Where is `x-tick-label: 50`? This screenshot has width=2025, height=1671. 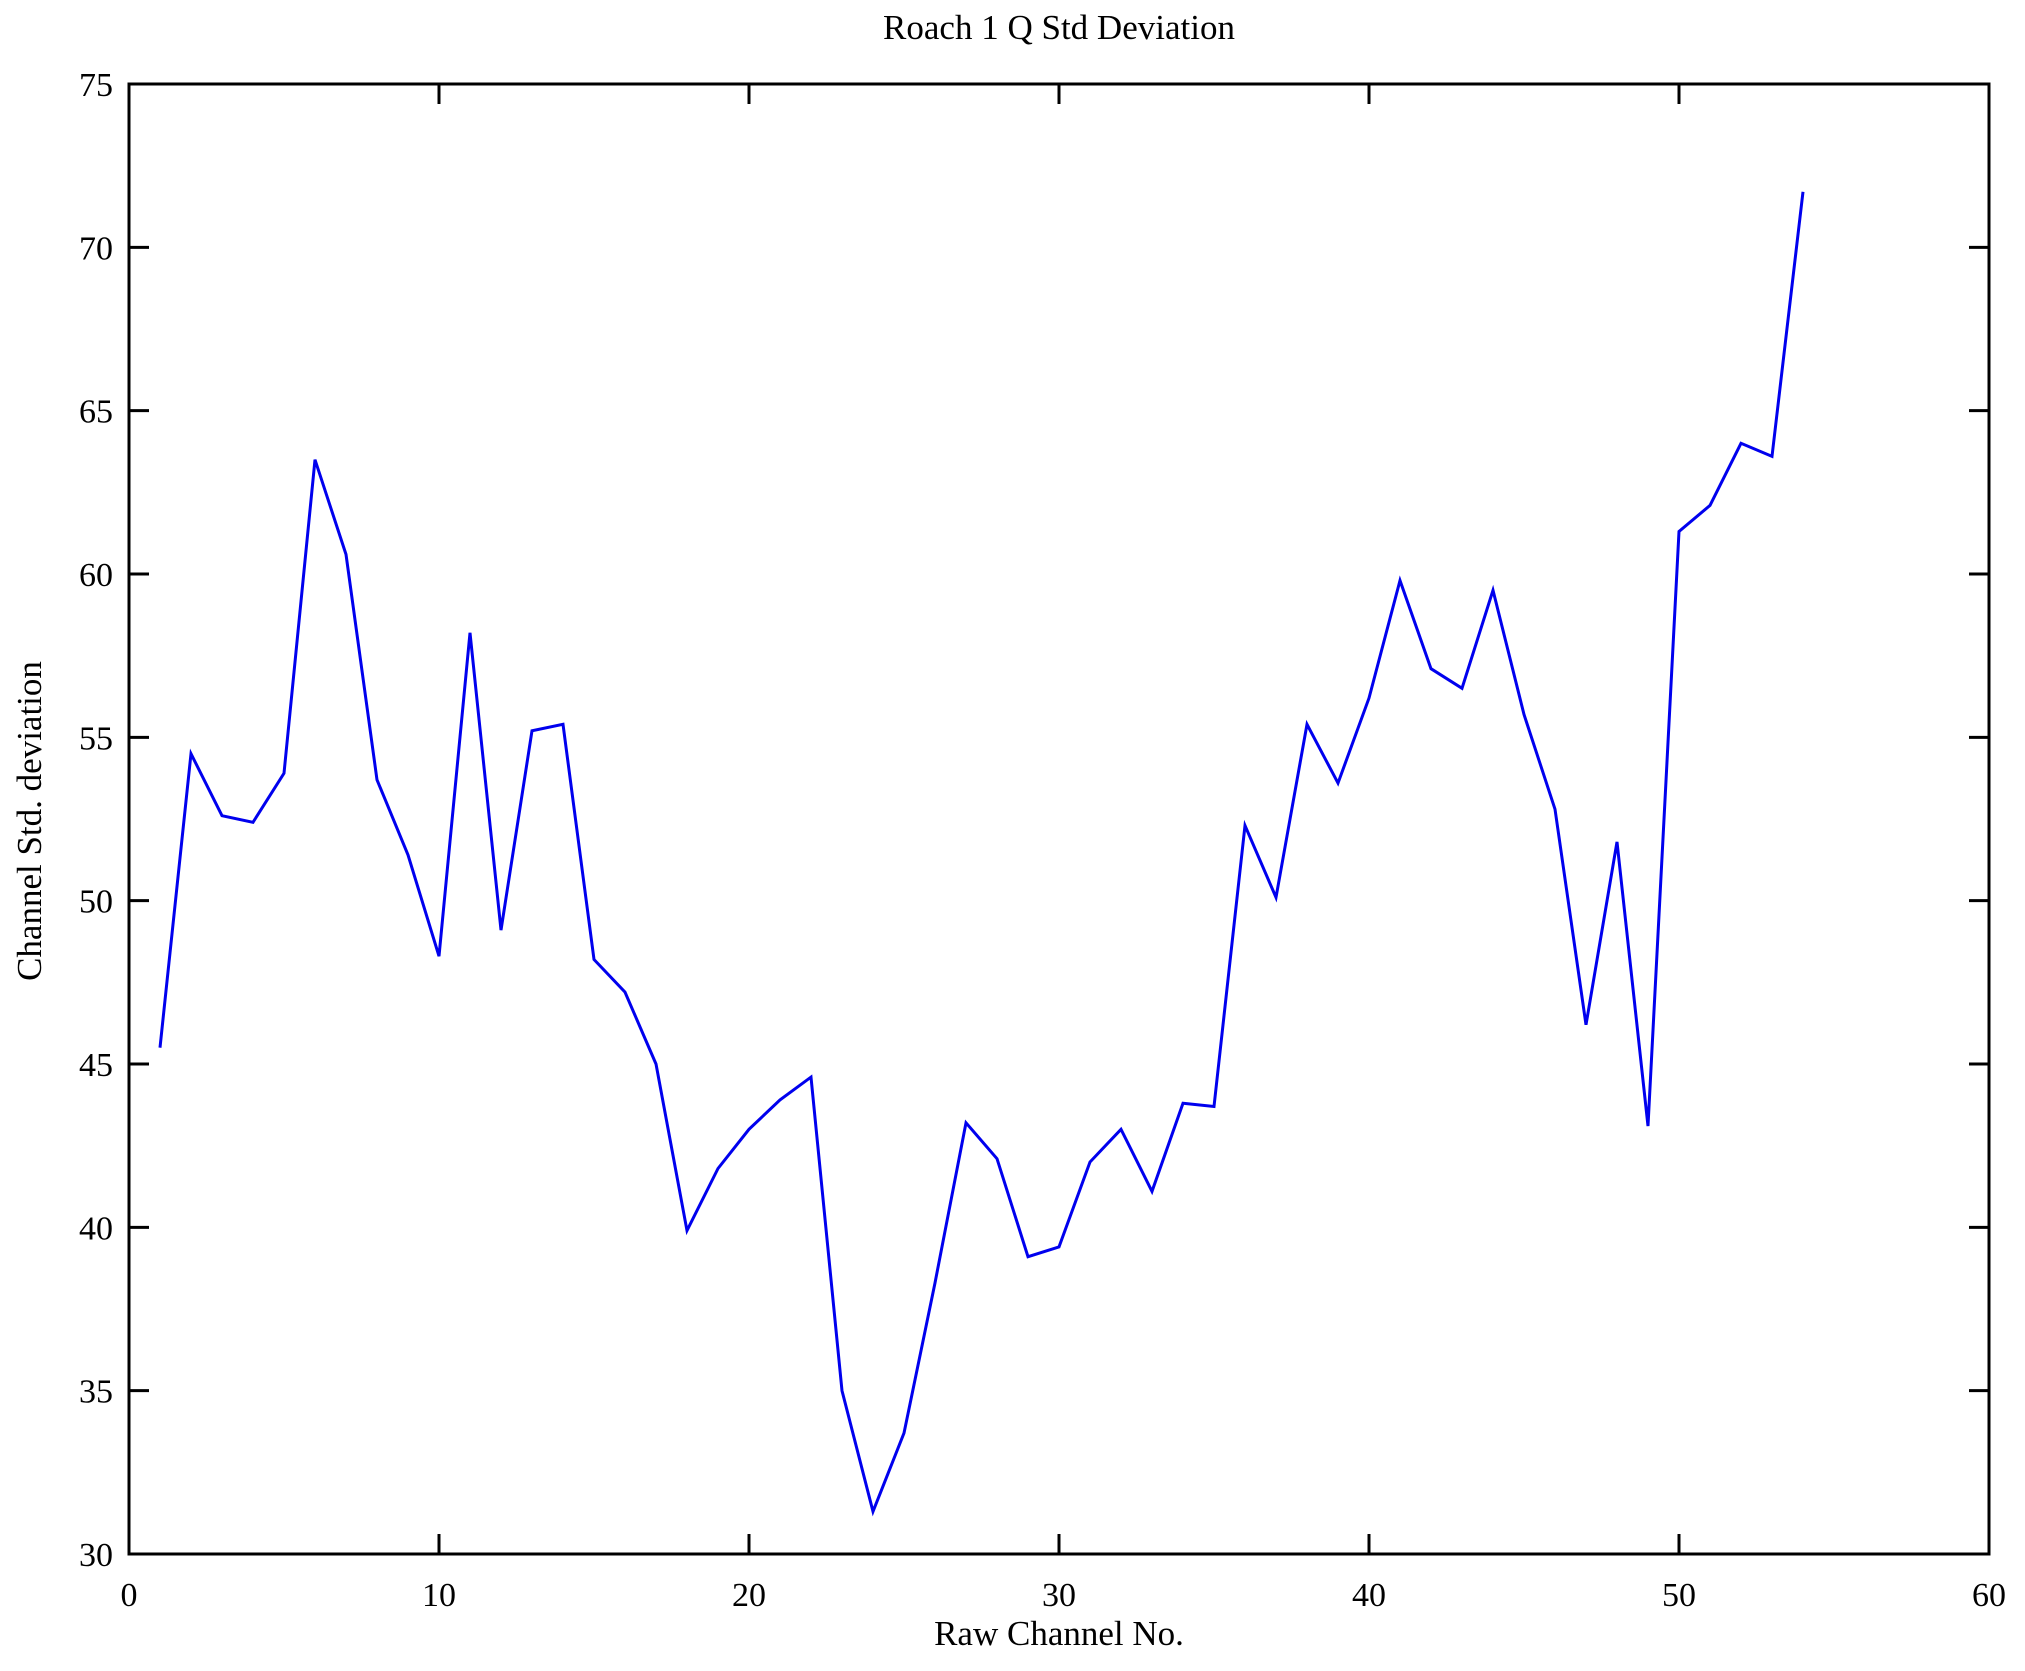
x-tick-label: 50 is located at coordinates (1679, 1595).